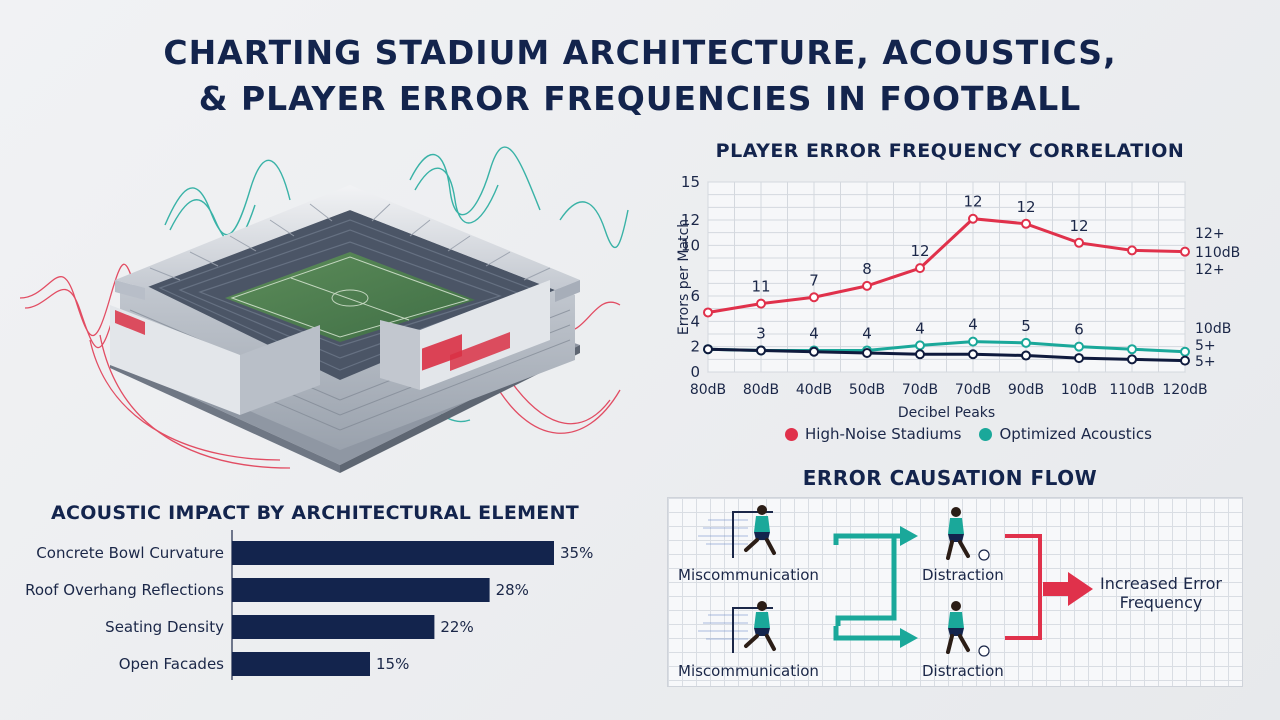 The height and width of the screenshot is (720, 1280). What do you see at coordinates (748, 671) in the screenshot?
I see `flow-cause-bottom: Miscommunication` at bounding box center [748, 671].